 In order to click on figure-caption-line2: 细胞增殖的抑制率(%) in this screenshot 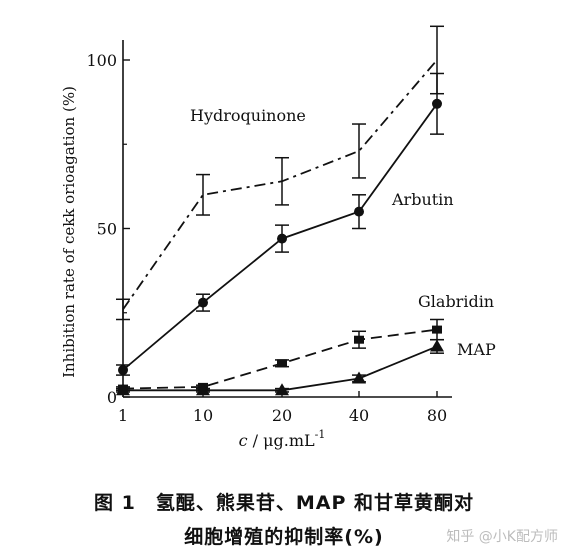, I will do `click(284, 537)`.